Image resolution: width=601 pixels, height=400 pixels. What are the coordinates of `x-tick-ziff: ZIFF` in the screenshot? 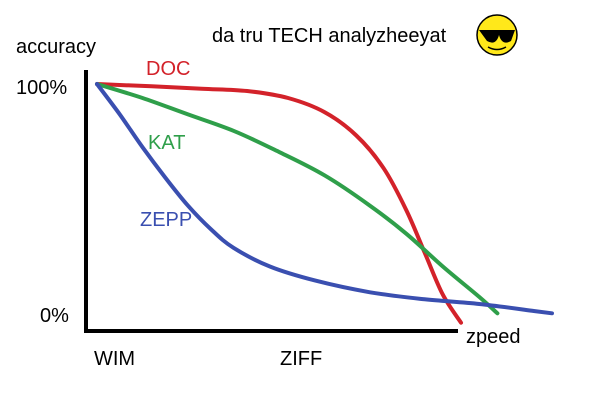 It's located at (301, 359).